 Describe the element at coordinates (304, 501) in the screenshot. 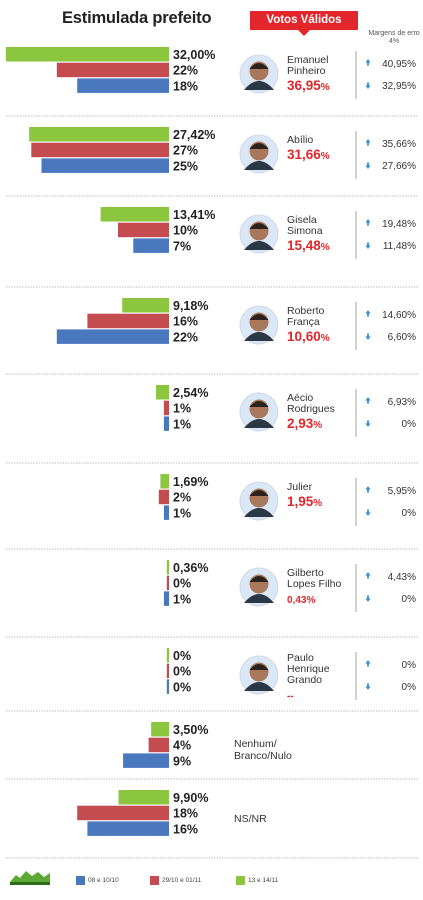

I see `votos-validos-value: 1,95%` at that location.